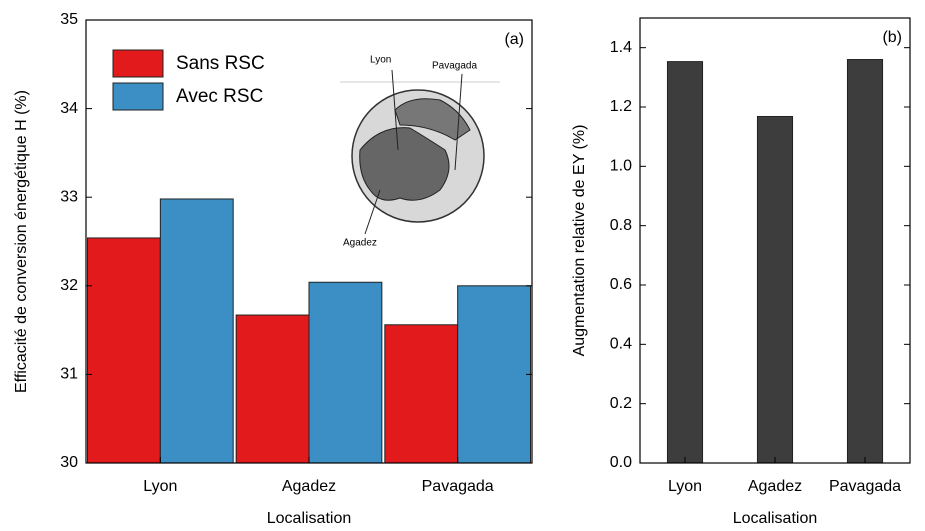 This screenshot has height=531, width=925. I want to click on y-tick-label: 0.6, so click(621, 284).